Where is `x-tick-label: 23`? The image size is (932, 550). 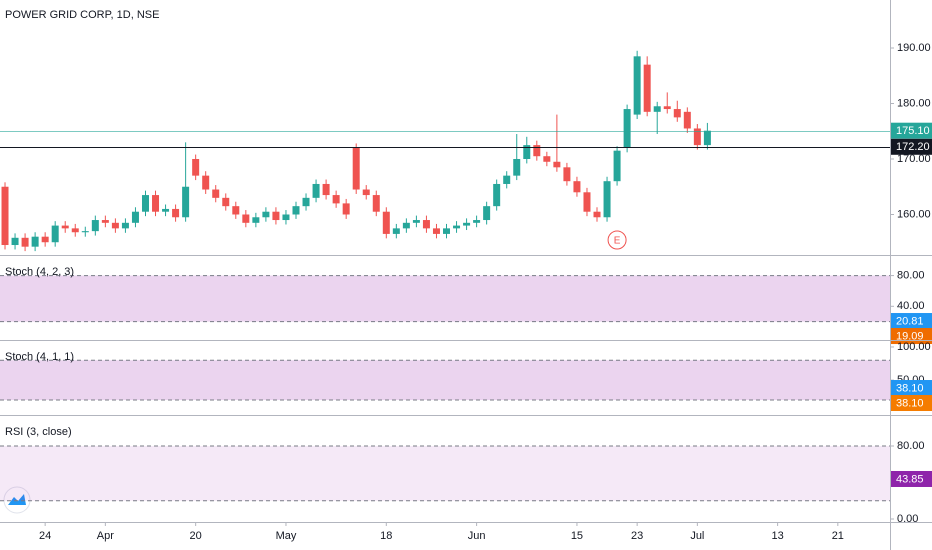
x-tick-label: 23 is located at coordinates (637, 536).